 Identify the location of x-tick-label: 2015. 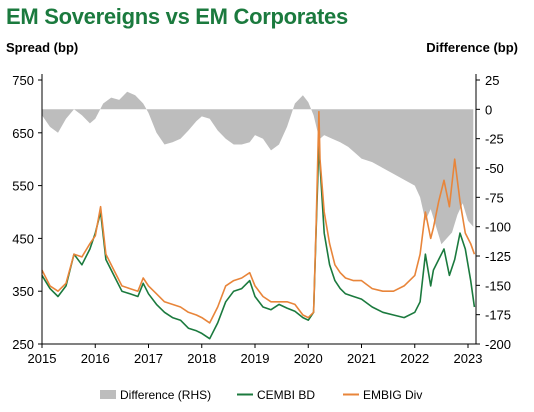
(42, 358).